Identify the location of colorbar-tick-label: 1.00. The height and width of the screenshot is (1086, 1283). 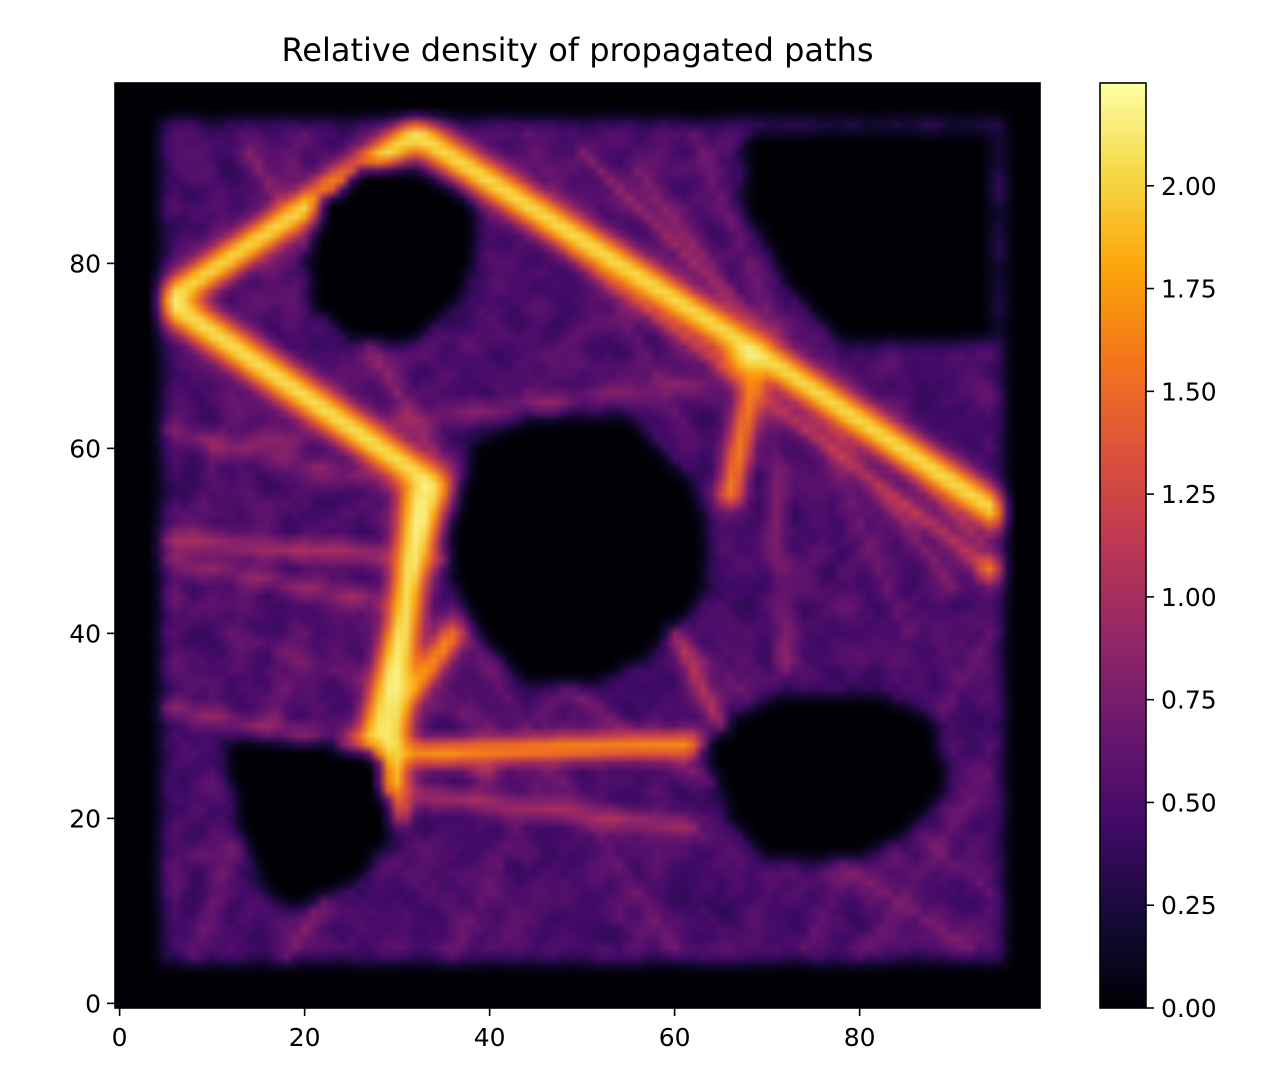
(1189, 597).